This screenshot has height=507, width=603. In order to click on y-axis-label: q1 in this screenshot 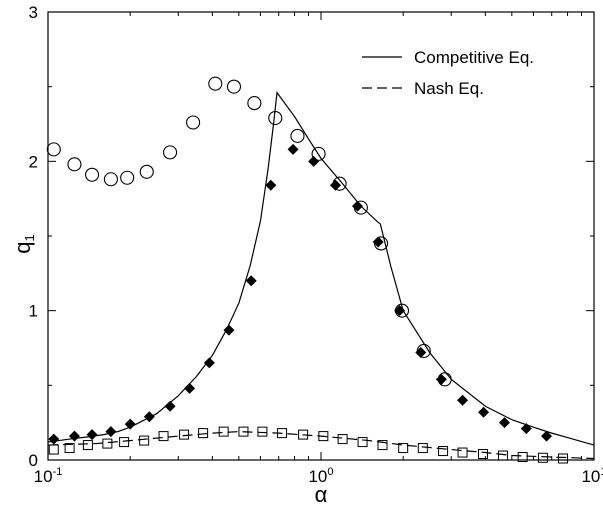, I will do `click(23, 243)`.